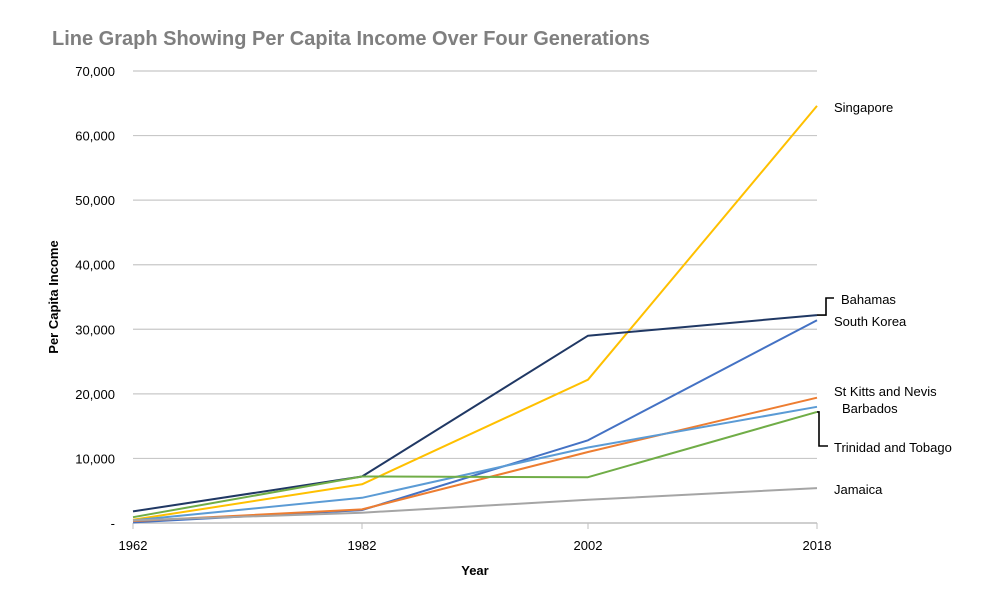  Describe the element at coordinates (474, 570) in the screenshot. I see `x-axis-title: Year` at that location.